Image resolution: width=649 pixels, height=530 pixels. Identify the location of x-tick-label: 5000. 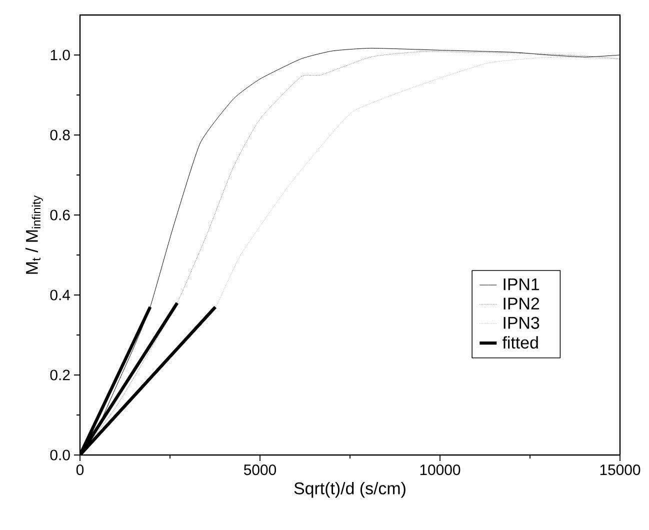
(260, 470).